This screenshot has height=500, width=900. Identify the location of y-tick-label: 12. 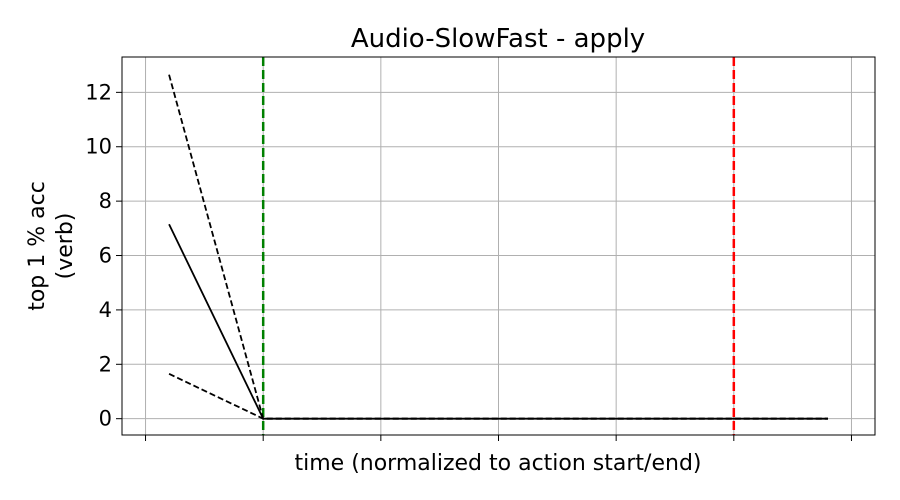
(98, 92).